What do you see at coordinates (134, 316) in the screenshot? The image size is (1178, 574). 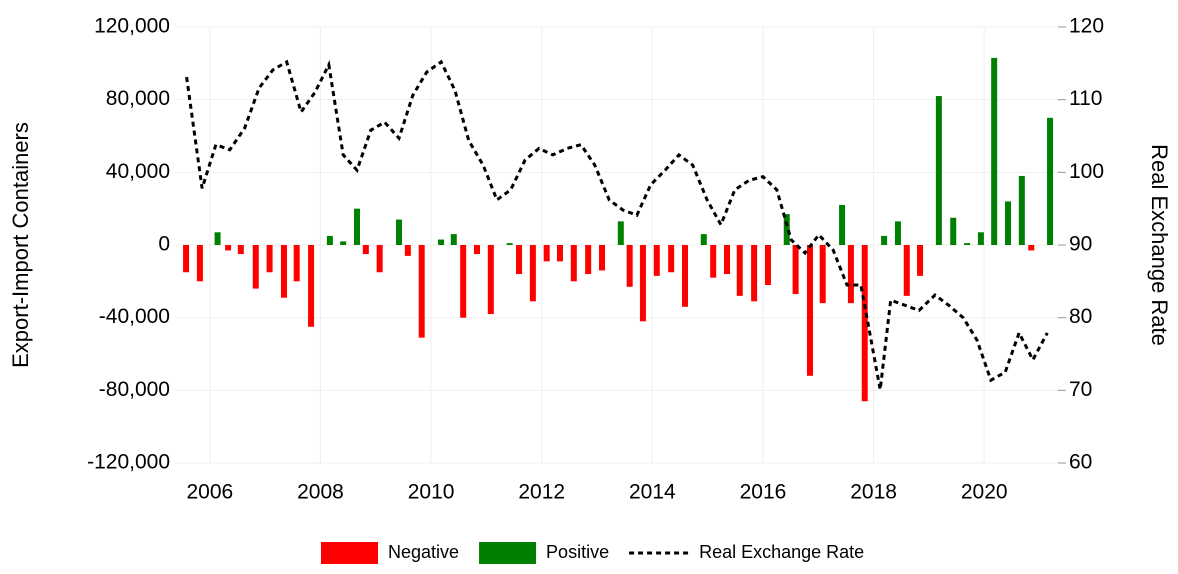 I see `y-tick-label: -40,000` at bounding box center [134, 316].